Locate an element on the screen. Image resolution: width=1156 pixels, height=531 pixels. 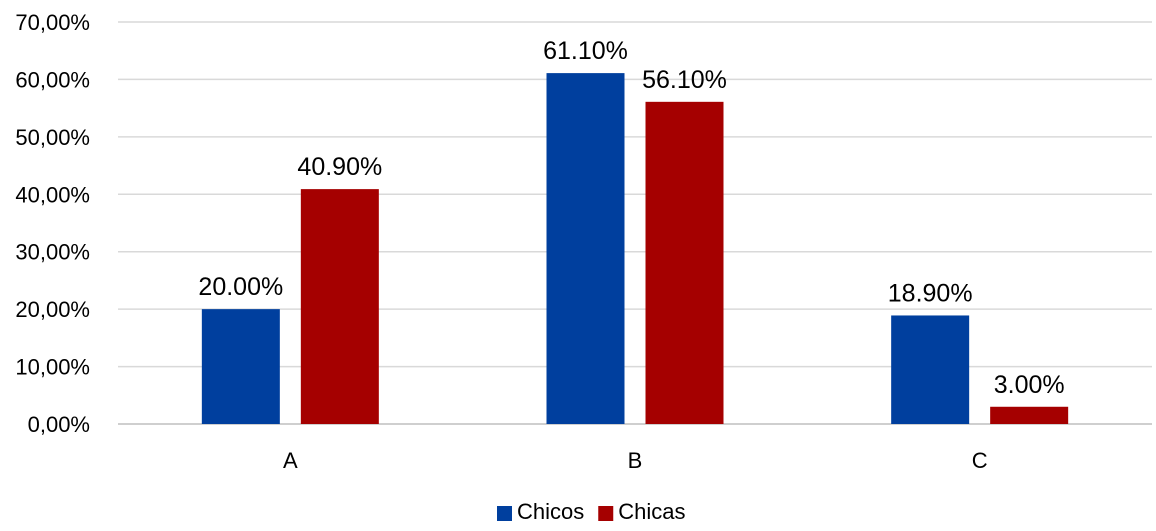
data-label: 3.00% is located at coordinates (1029, 385).